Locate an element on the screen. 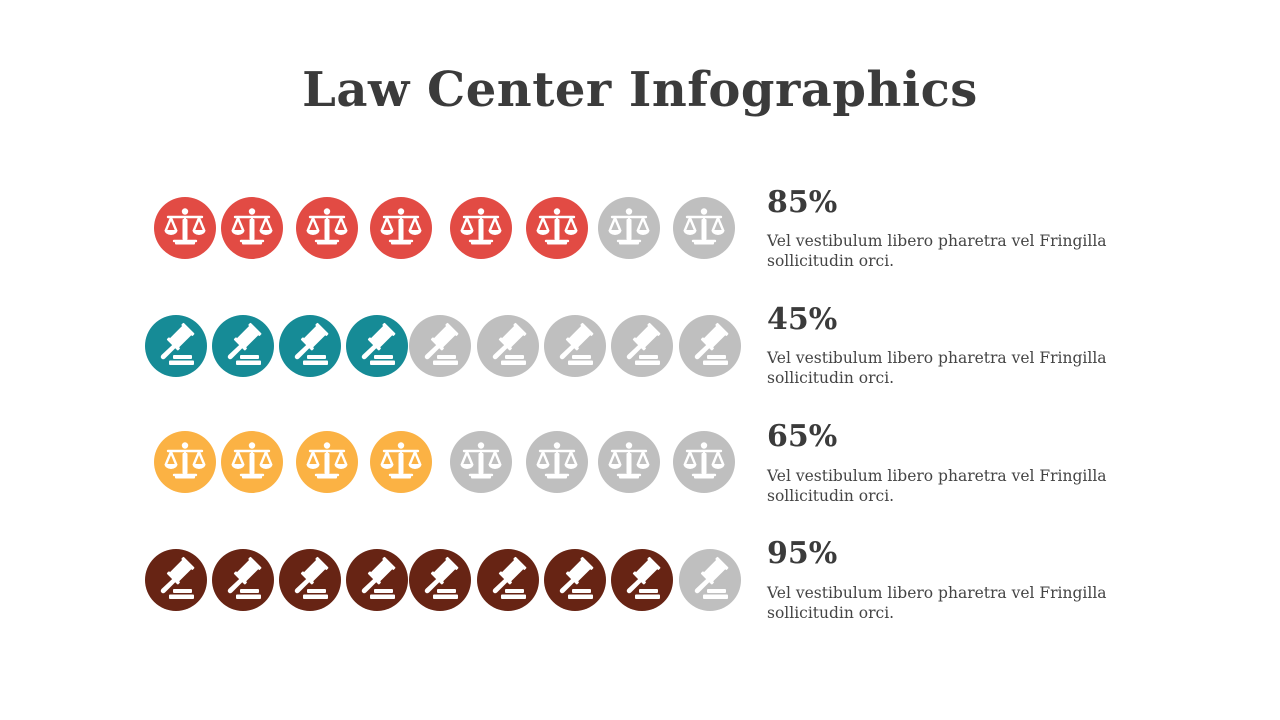  percent-label: 85% is located at coordinates (802, 202).